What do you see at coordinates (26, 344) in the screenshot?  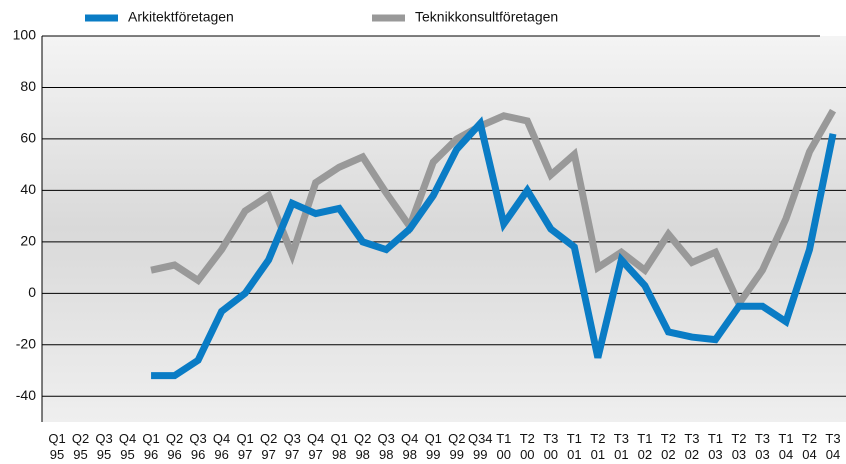 I see `y-tick-label: -20` at bounding box center [26, 344].